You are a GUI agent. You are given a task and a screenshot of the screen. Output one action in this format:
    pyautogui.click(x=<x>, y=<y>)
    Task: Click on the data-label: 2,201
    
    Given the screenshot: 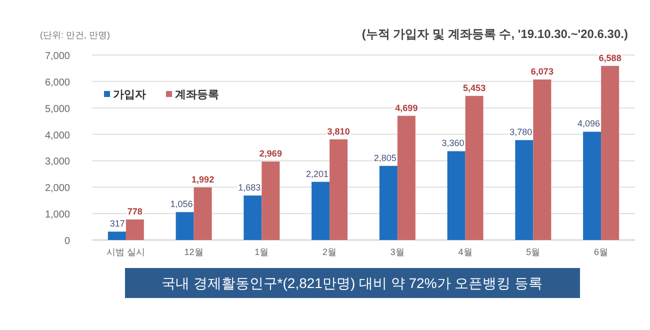 What is the action you would take?
    pyautogui.click(x=317, y=173)
    